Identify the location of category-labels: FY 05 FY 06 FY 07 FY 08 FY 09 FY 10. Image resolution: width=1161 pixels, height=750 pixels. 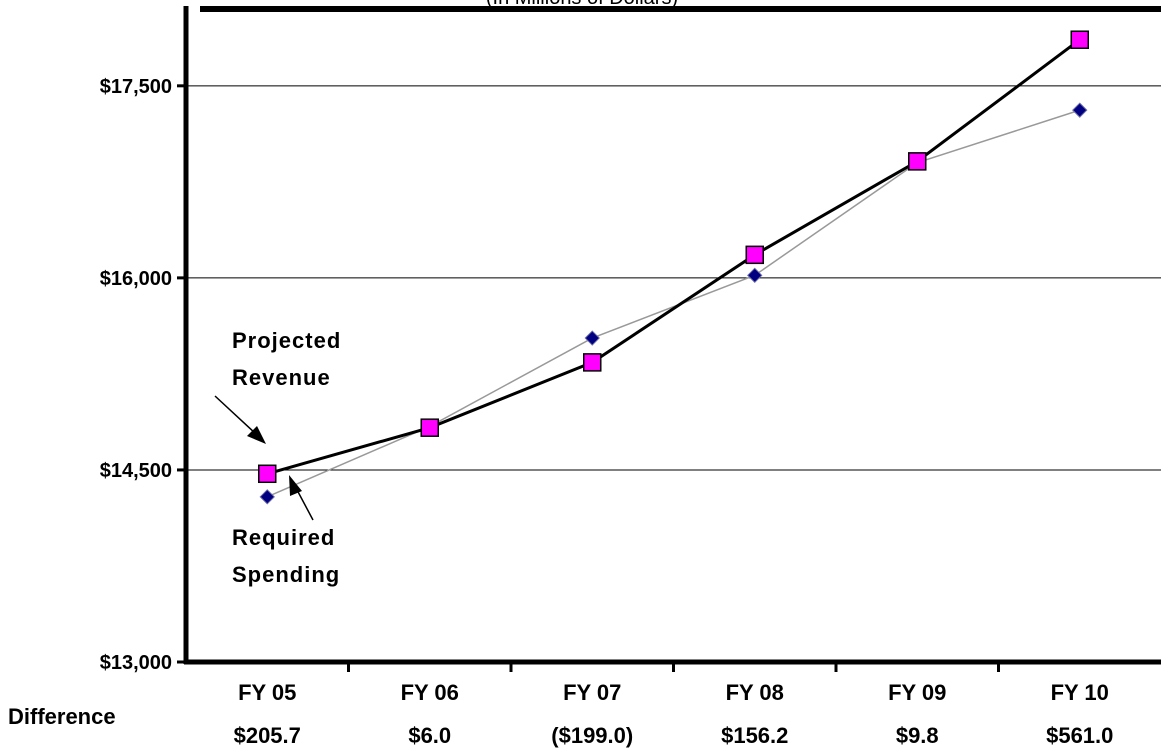
(673, 692).